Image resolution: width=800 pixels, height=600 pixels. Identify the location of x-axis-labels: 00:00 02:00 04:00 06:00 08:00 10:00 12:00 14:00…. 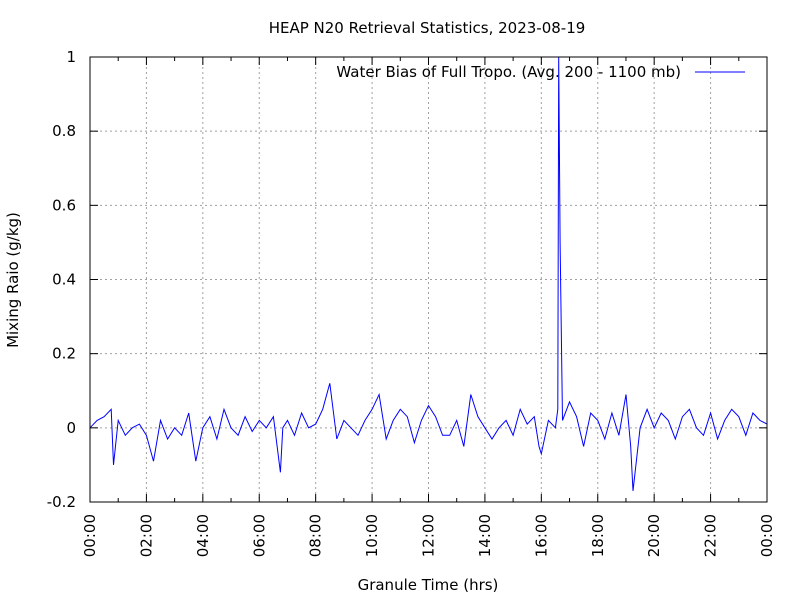
(428, 535).